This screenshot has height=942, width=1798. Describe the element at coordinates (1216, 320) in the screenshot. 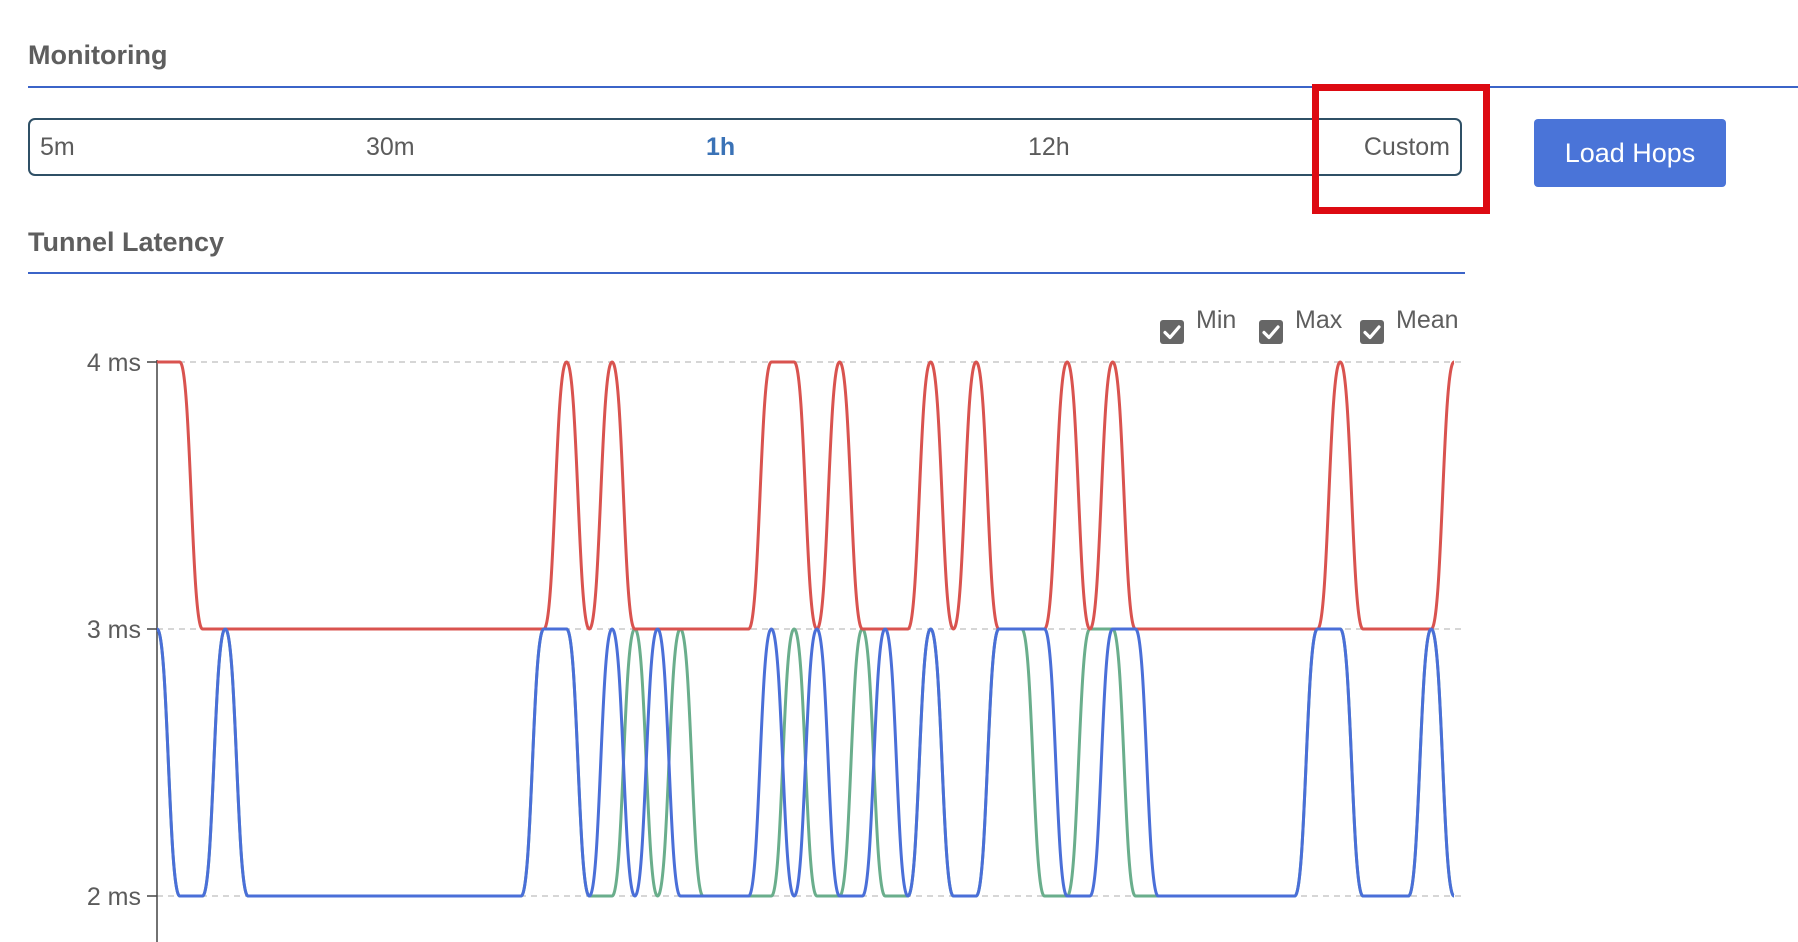

I see `legend-label-min: Min` at that location.